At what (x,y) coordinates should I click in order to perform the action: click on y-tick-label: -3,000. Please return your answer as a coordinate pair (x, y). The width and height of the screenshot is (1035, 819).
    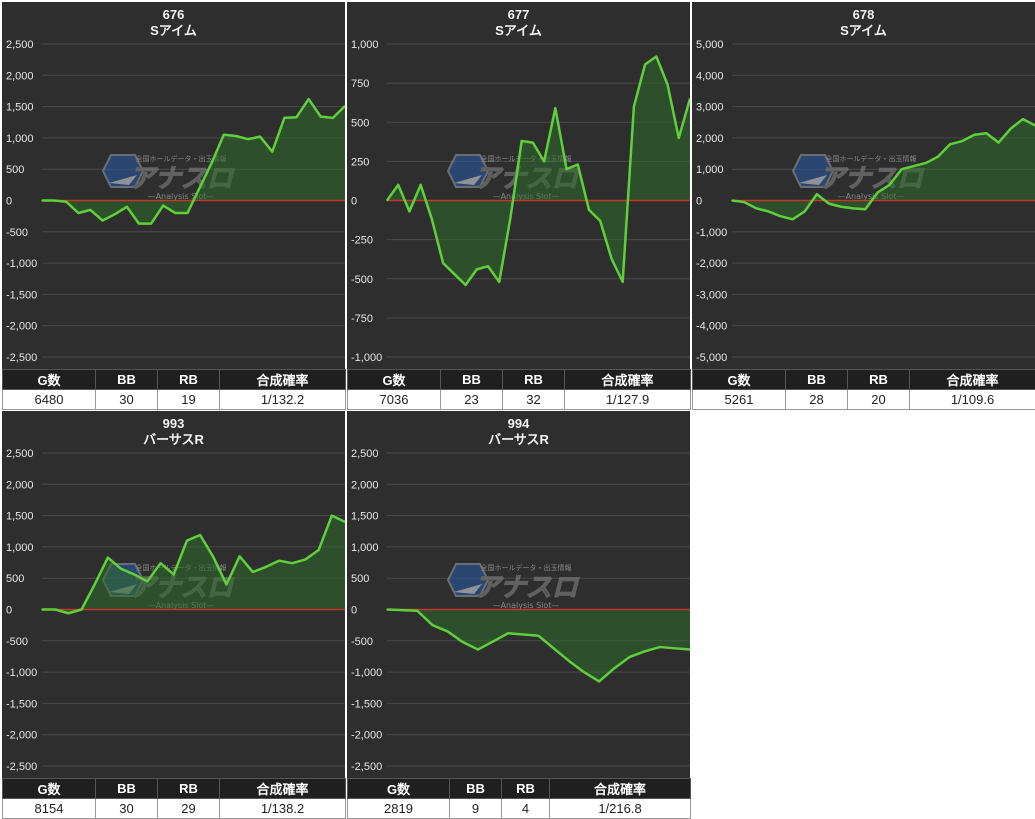
    Looking at the image, I should click on (711, 295).